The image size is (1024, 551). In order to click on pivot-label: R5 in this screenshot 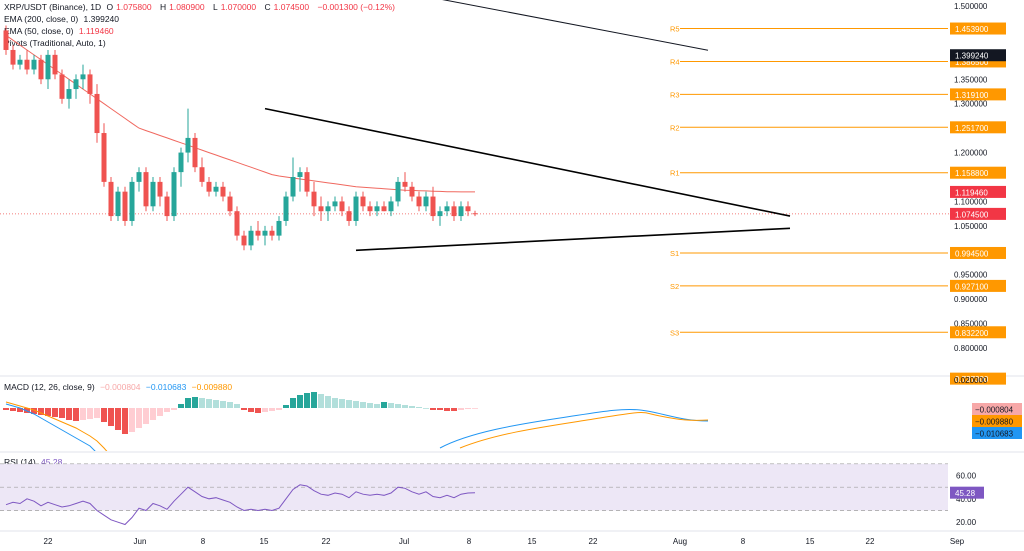, I will do `click(675, 29)`.